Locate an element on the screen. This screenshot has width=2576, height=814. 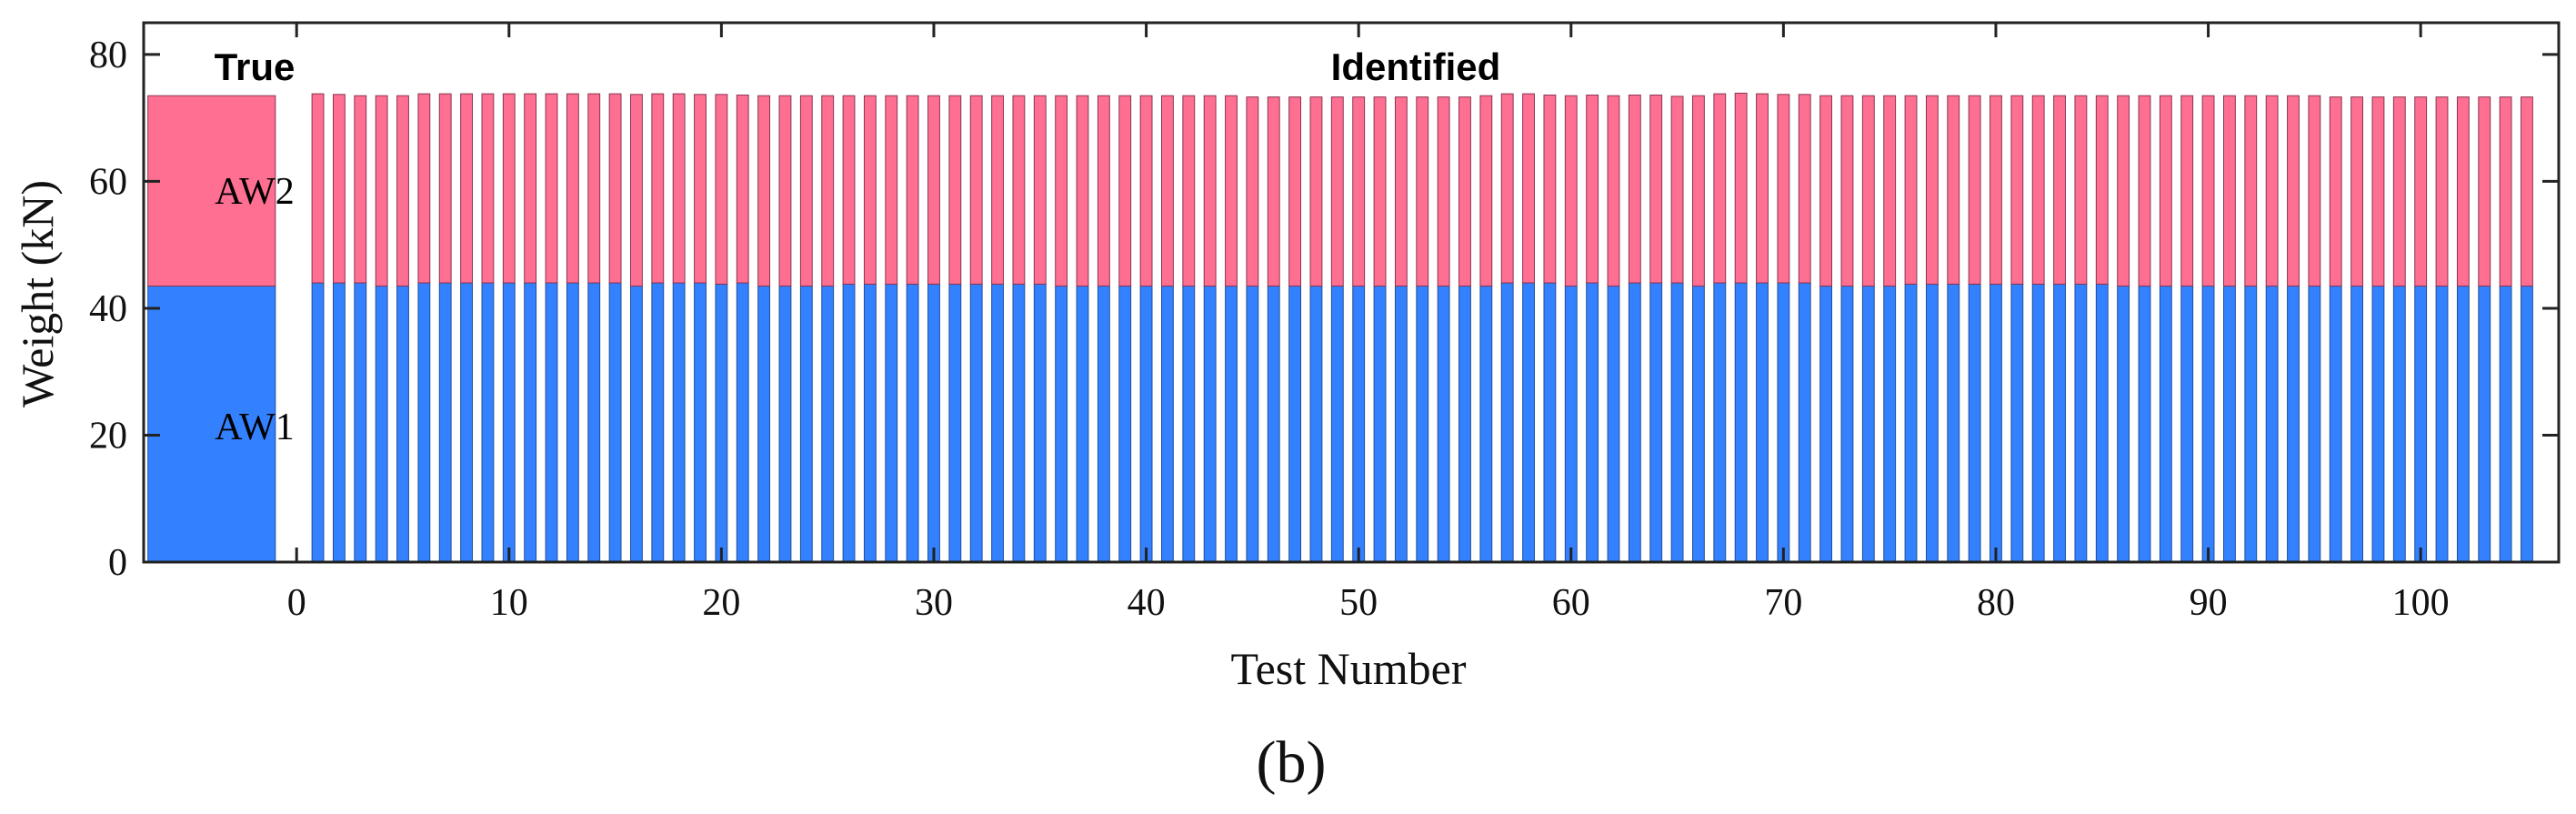
x-tick-label-70: 70 is located at coordinates (1783, 603).